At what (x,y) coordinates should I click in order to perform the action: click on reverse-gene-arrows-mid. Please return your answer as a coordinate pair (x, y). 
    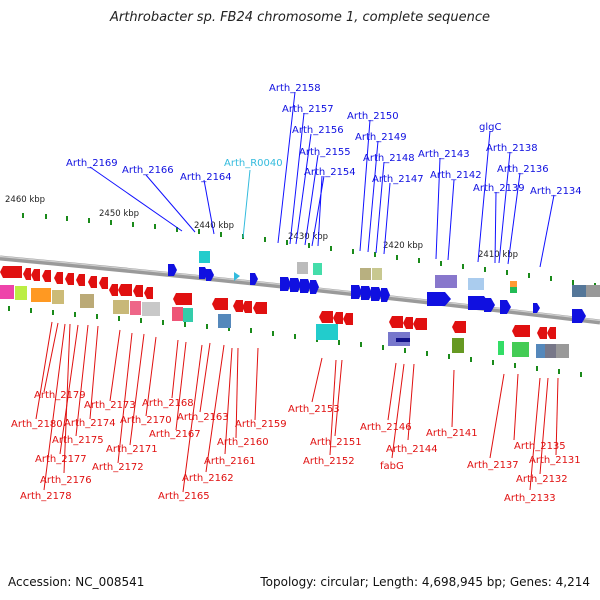
    Looking at the image, I should click on (332, 311).